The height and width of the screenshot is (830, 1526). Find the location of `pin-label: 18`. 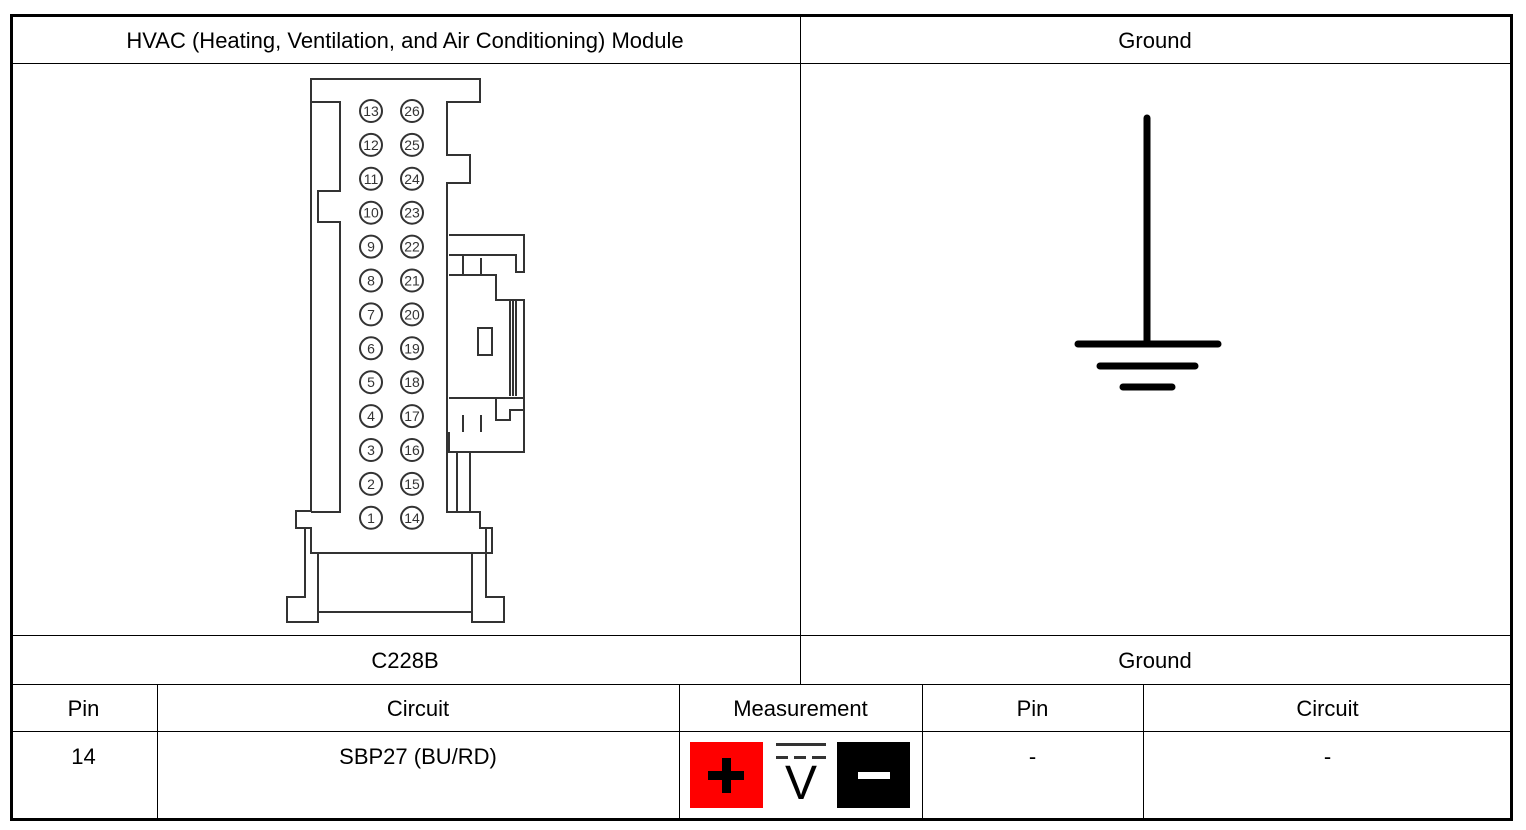

pin-label: 18 is located at coordinates (412, 382).